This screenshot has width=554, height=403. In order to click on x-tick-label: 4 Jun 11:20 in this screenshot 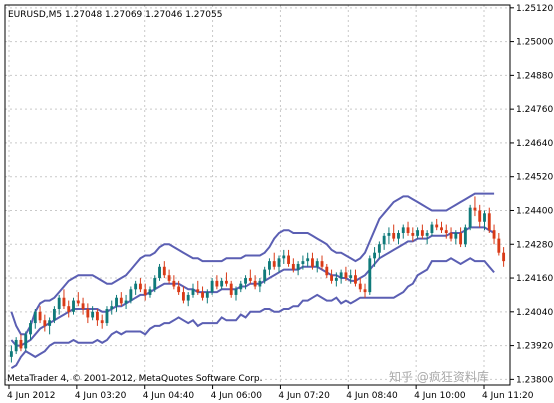, I will do `click(508, 396)`.